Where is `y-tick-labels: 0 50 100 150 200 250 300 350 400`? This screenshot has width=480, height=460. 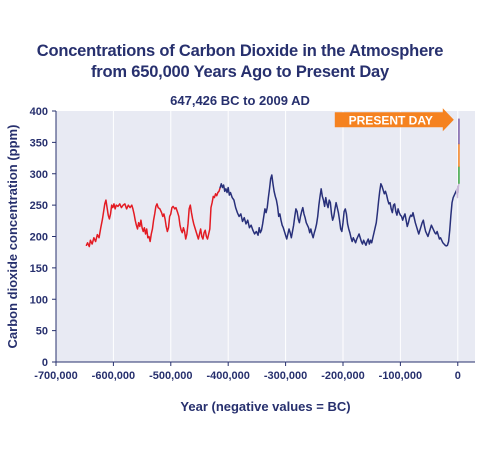
y-tick-labels: 0 50 100 150 200 250 300 350 400 is located at coordinates (43, 237).